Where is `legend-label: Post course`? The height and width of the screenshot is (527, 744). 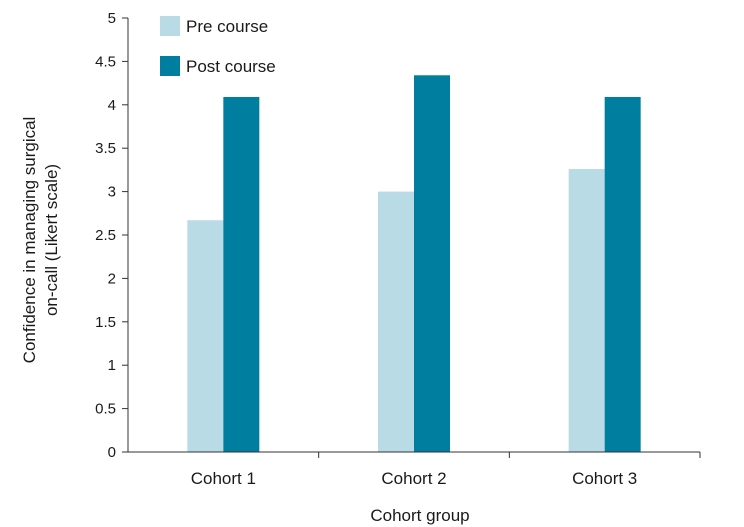 legend-label: Post course is located at coordinates (231, 66).